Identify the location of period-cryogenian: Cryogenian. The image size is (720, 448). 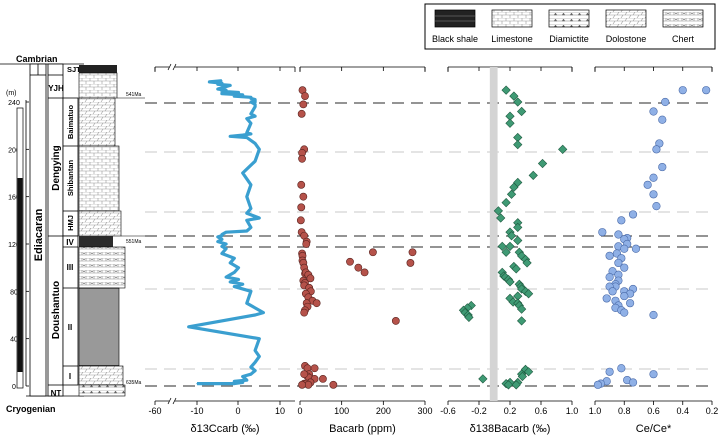
(31, 409).